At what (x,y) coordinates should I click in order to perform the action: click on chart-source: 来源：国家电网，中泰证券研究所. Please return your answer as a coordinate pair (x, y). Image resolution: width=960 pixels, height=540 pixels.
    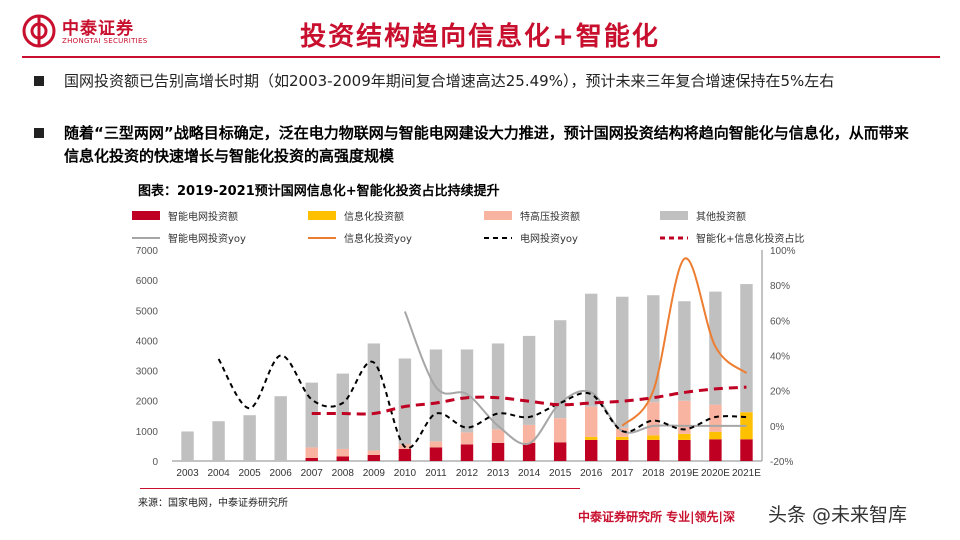
    Looking at the image, I should click on (213, 503).